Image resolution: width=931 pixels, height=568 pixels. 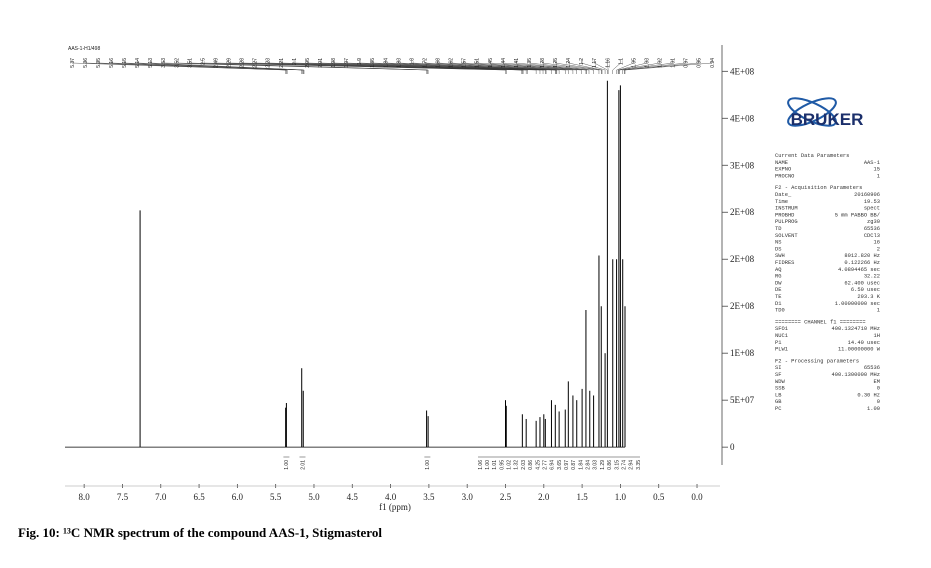 I want to click on peak-label: 5.36, so click(x=86, y=63).